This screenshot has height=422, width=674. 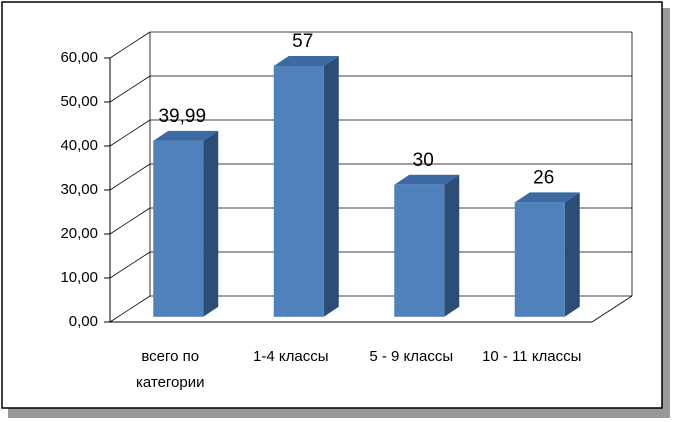 I want to click on y-tick-label: 50,00, so click(x=79, y=101).